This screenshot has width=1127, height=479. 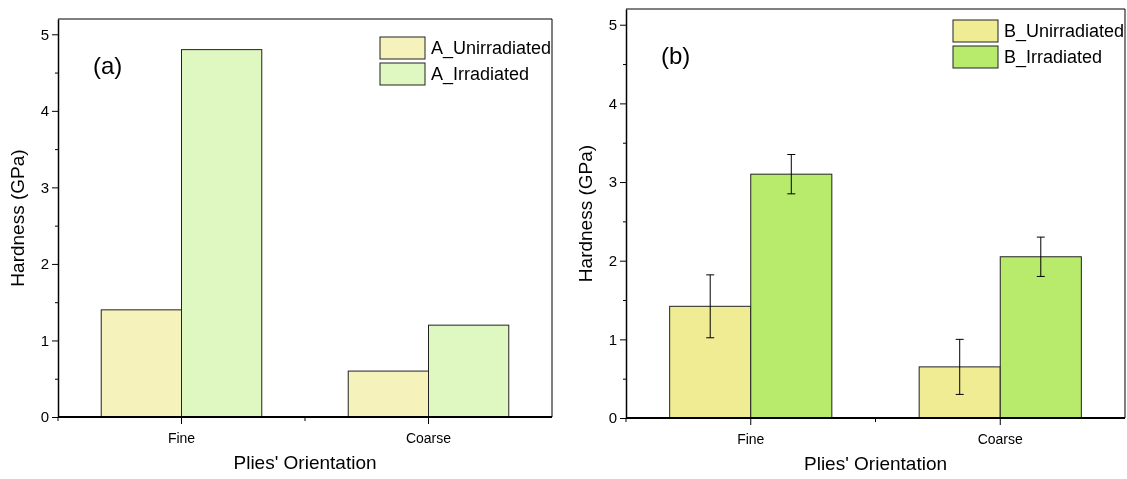 What do you see at coordinates (480, 74) in the screenshot?
I see `legend-label: A_Irradiated` at bounding box center [480, 74].